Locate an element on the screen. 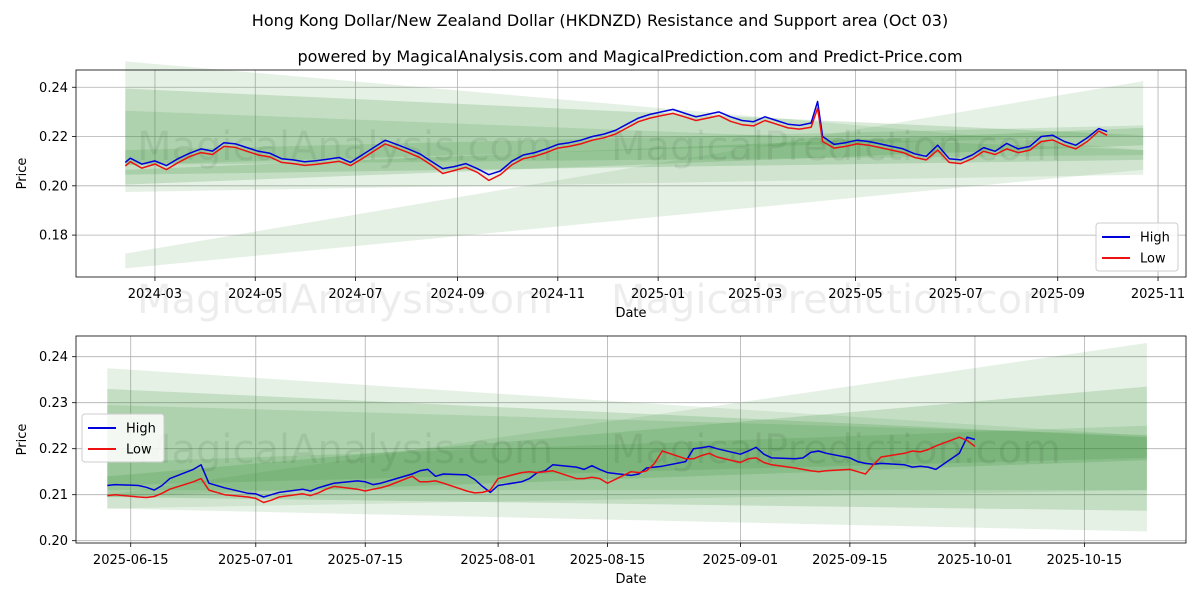  x-tick-label: 2025-03 is located at coordinates (755, 294).